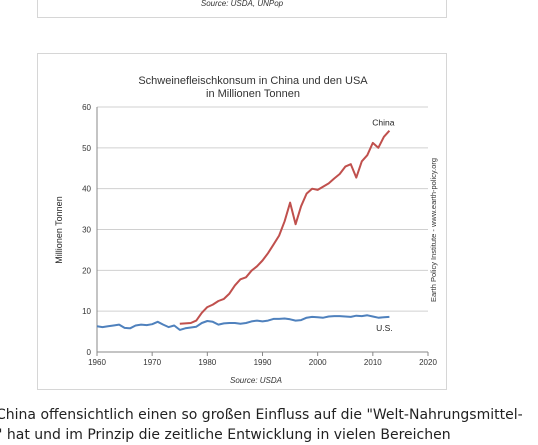 Image resolution: width=538 pixels, height=445 pixels. What do you see at coordinates (86, 189) in the screenshot?
I see `y-tick-label-40: 40` at bounding box center [86, 189].